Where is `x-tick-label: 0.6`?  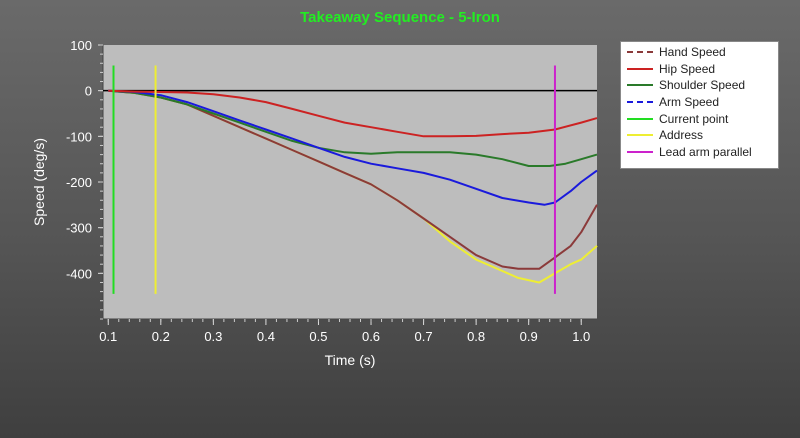
x-tick-label: 0.6 is located at coordinates (371, 336).